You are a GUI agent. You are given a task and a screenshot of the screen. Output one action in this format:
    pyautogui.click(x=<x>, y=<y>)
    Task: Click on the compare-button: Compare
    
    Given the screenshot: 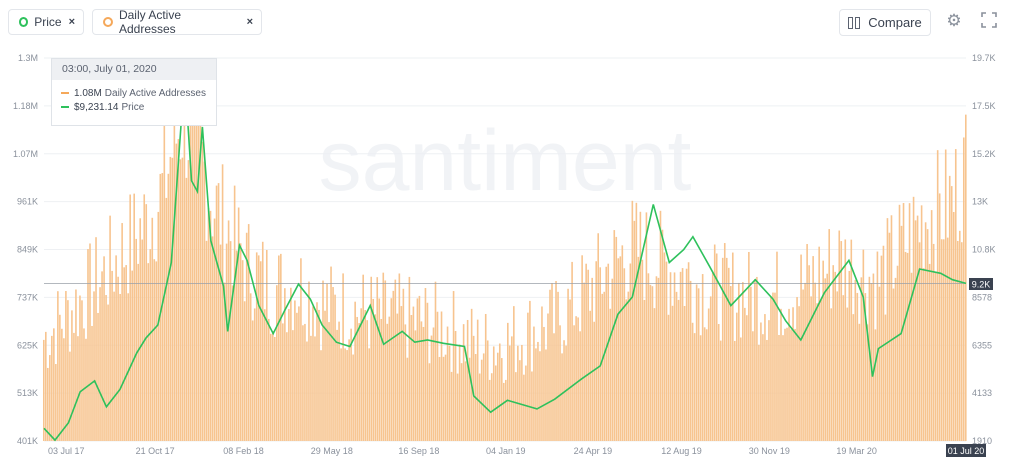 What is the action you would take?
    pyautogui.click(x=885, y=22)
    